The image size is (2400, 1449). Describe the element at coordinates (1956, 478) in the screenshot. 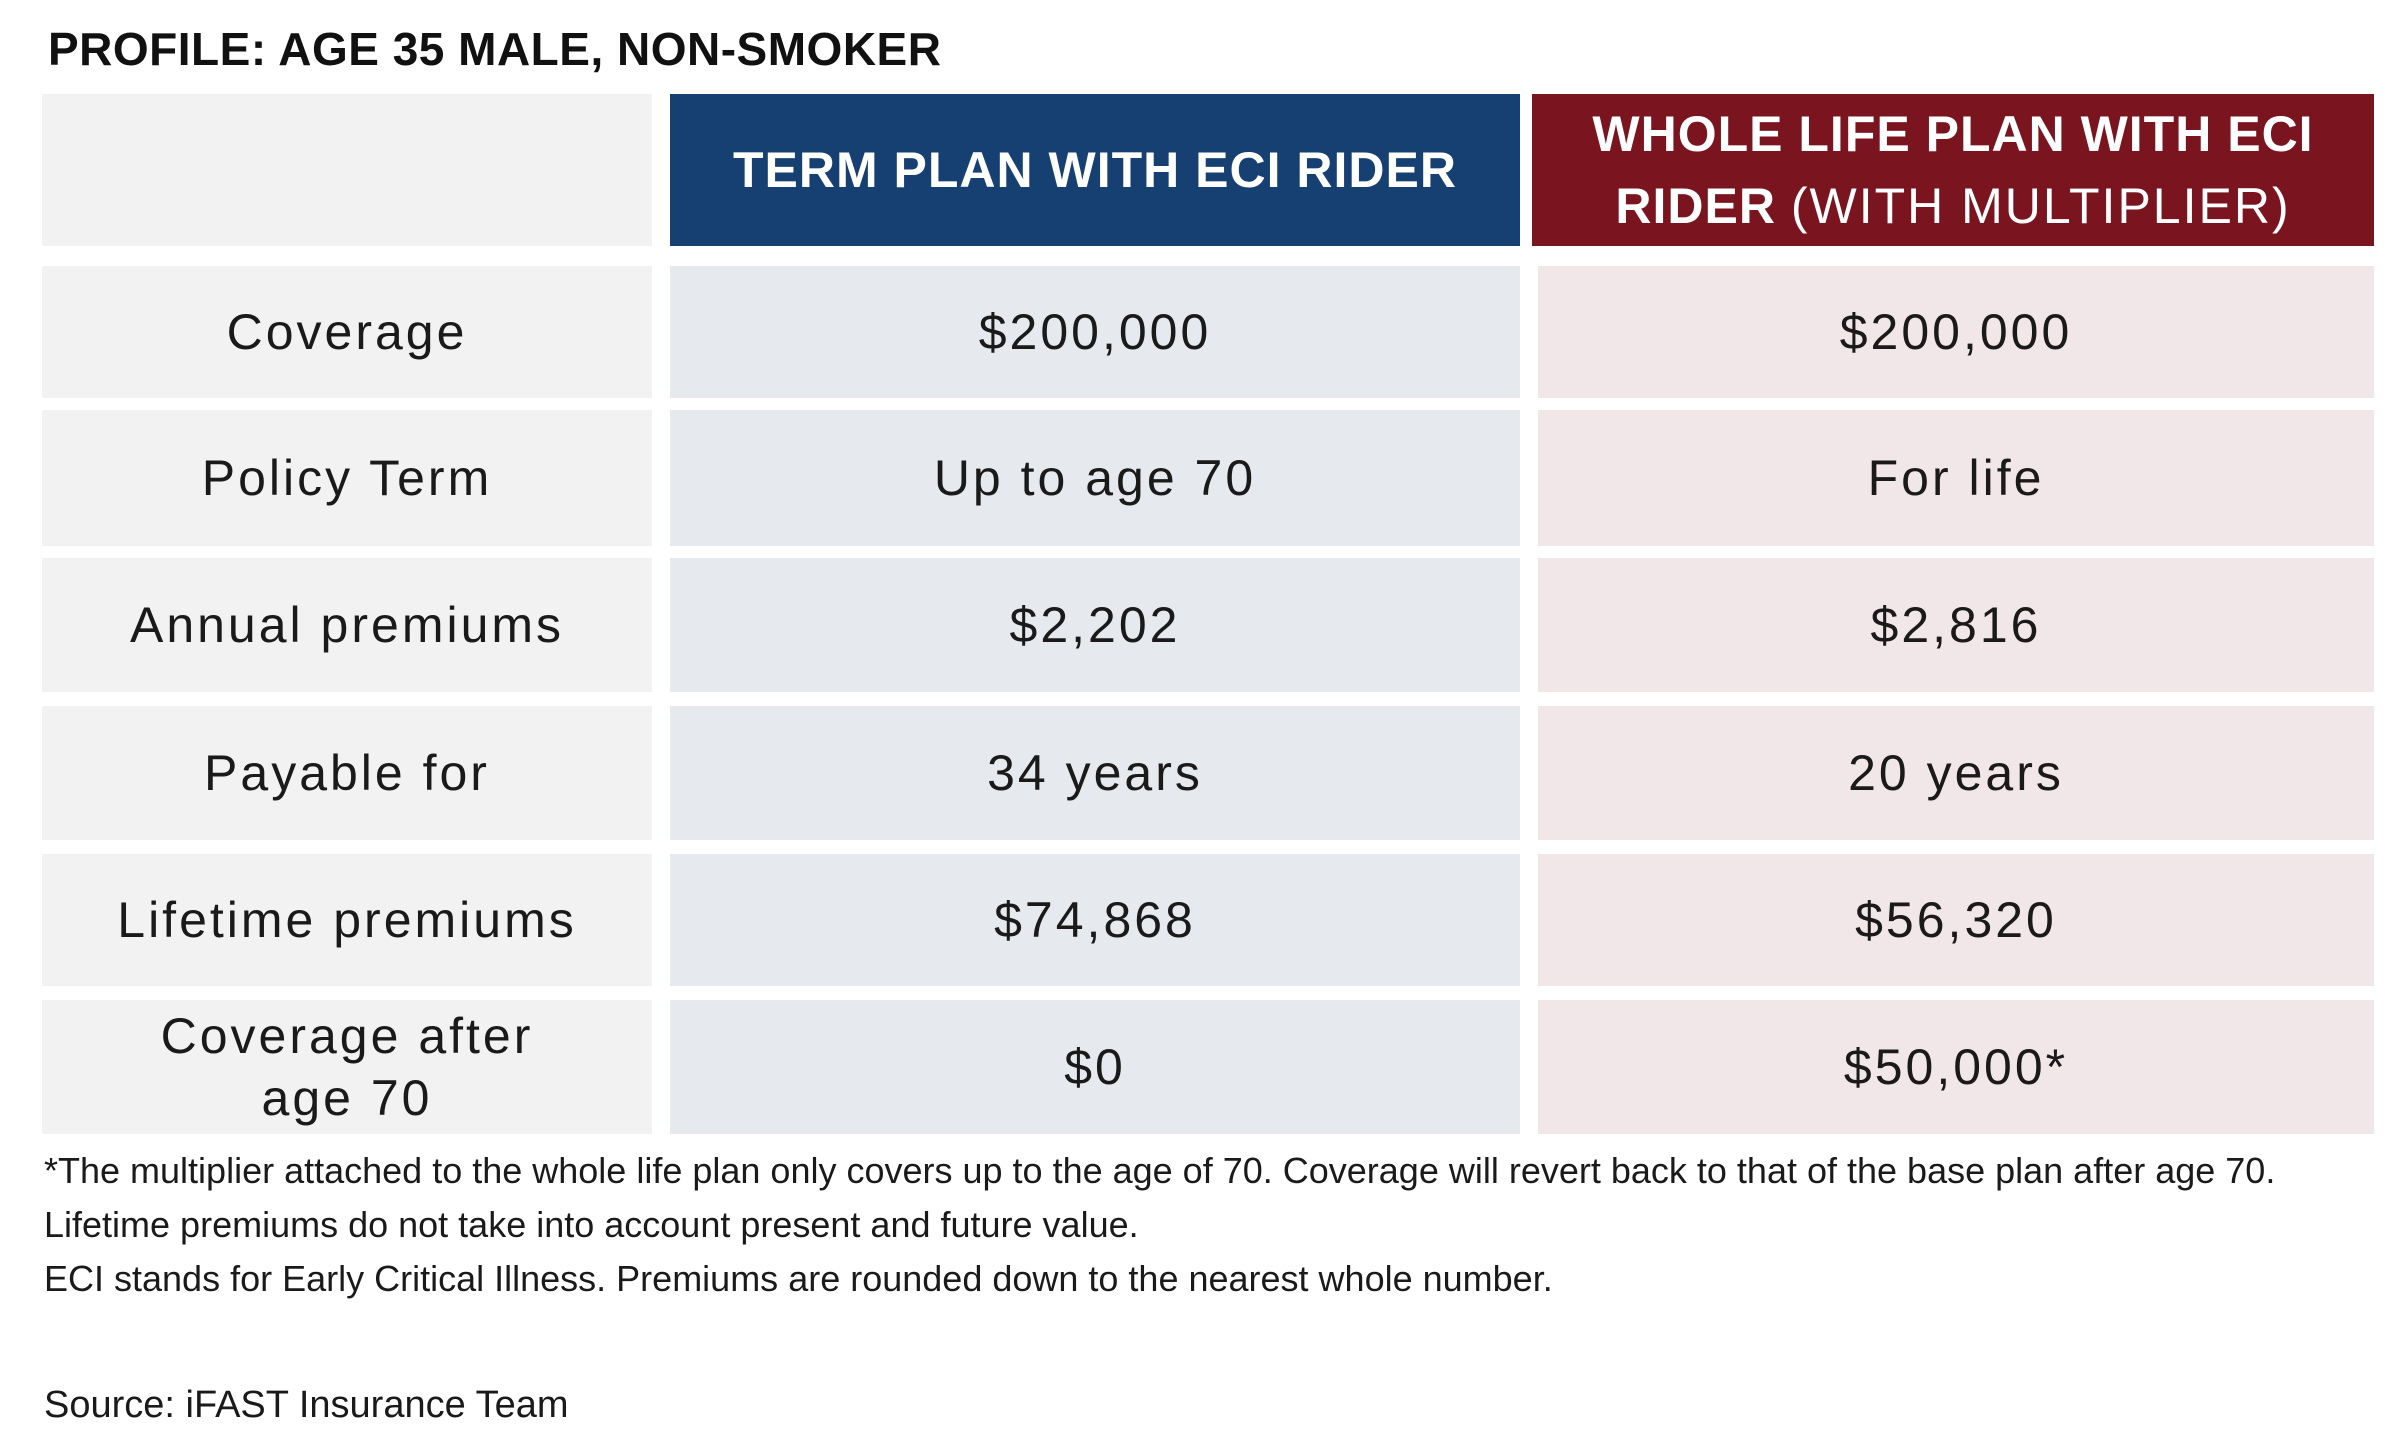

I see `row-whole-policy-term: For life` at that location.